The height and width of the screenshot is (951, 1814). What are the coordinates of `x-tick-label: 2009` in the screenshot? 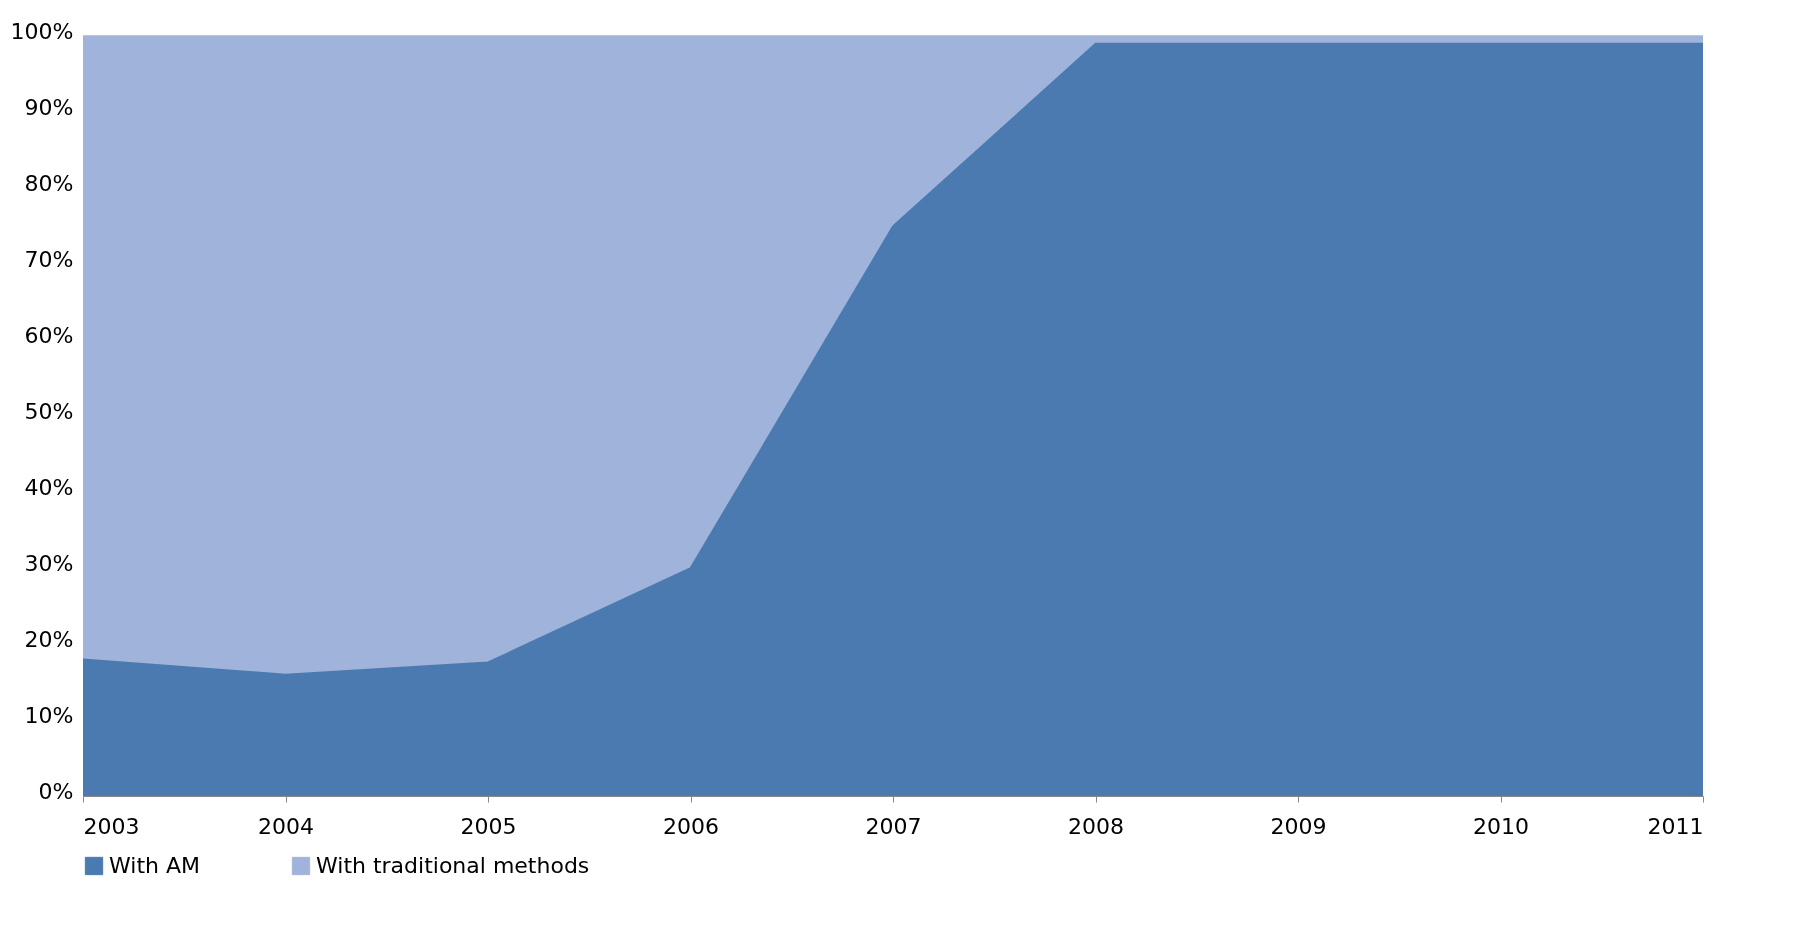 It's located at (1298, 826).